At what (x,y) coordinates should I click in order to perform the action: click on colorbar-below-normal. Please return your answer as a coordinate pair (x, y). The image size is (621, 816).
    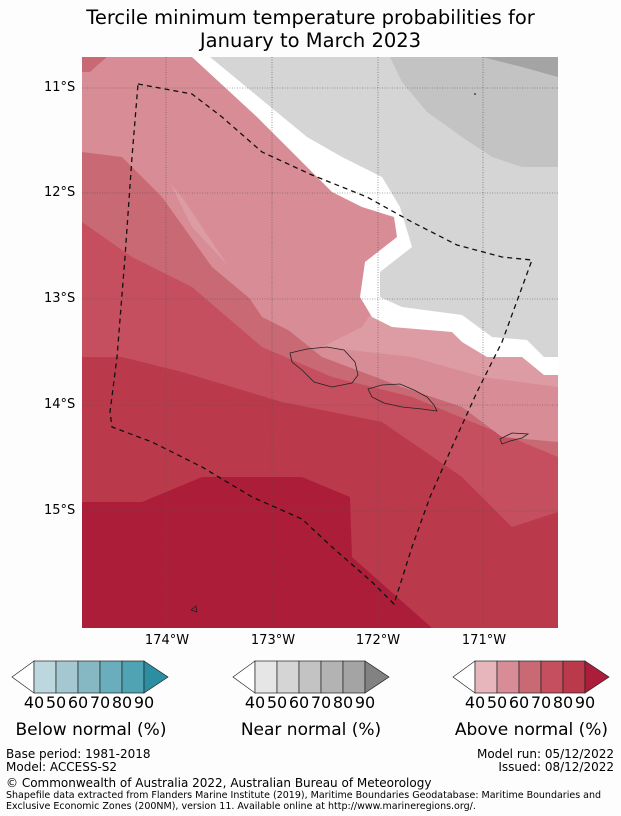
    Looking at the image, I should click on (90, 677).